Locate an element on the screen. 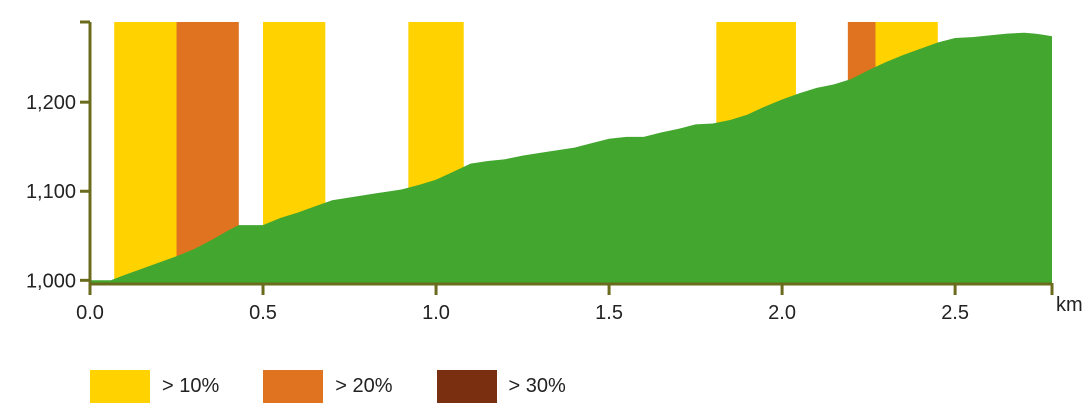  x-tick-label: 1.5 is located at coordinates (609, 313).